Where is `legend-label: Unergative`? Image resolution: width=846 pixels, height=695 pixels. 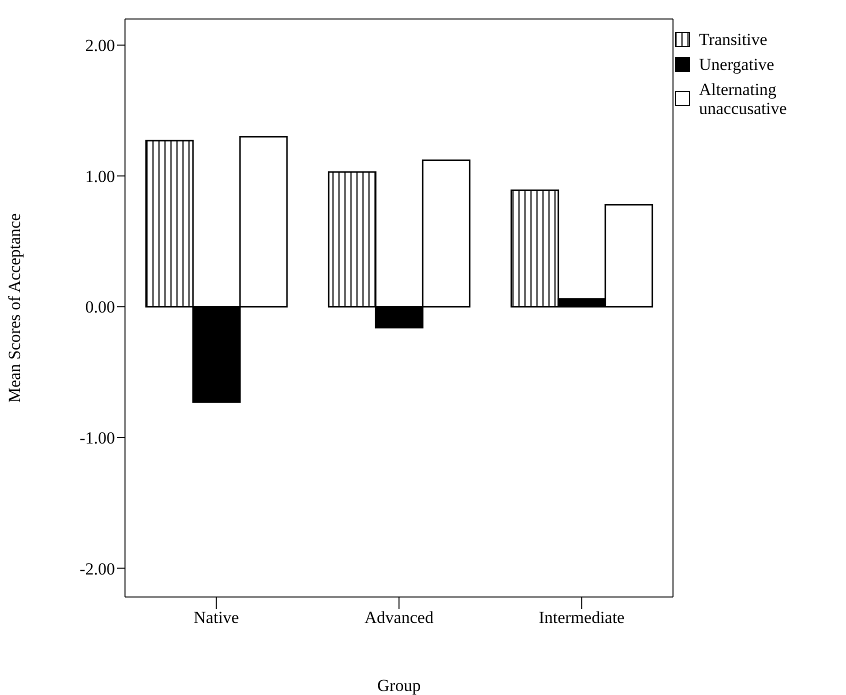 legend-label: Unergative is located at coordinates (737, 64).